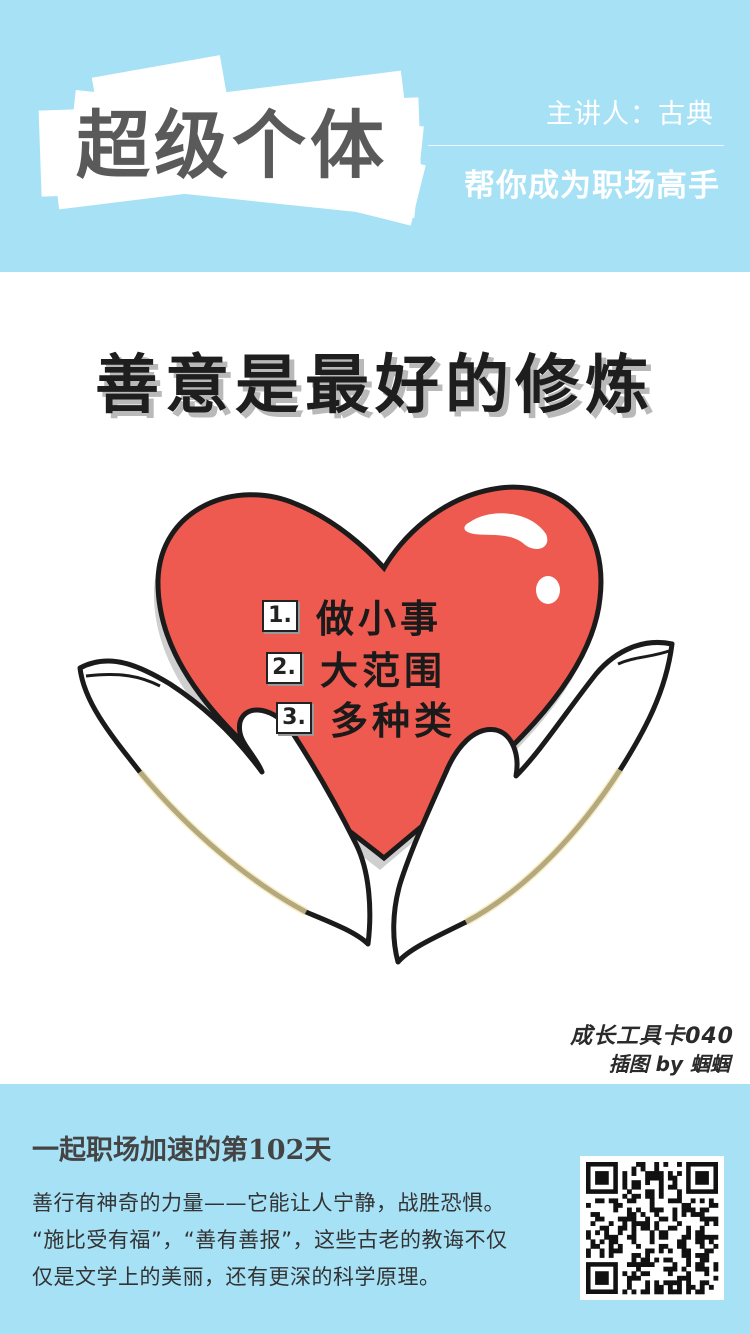 Image resolution: width=750 pixels, height=1334 pixels. I want to click on body-line: “施比受有福”，“善有善报”，这些古老的教诲不仅, so click(270, 1240).